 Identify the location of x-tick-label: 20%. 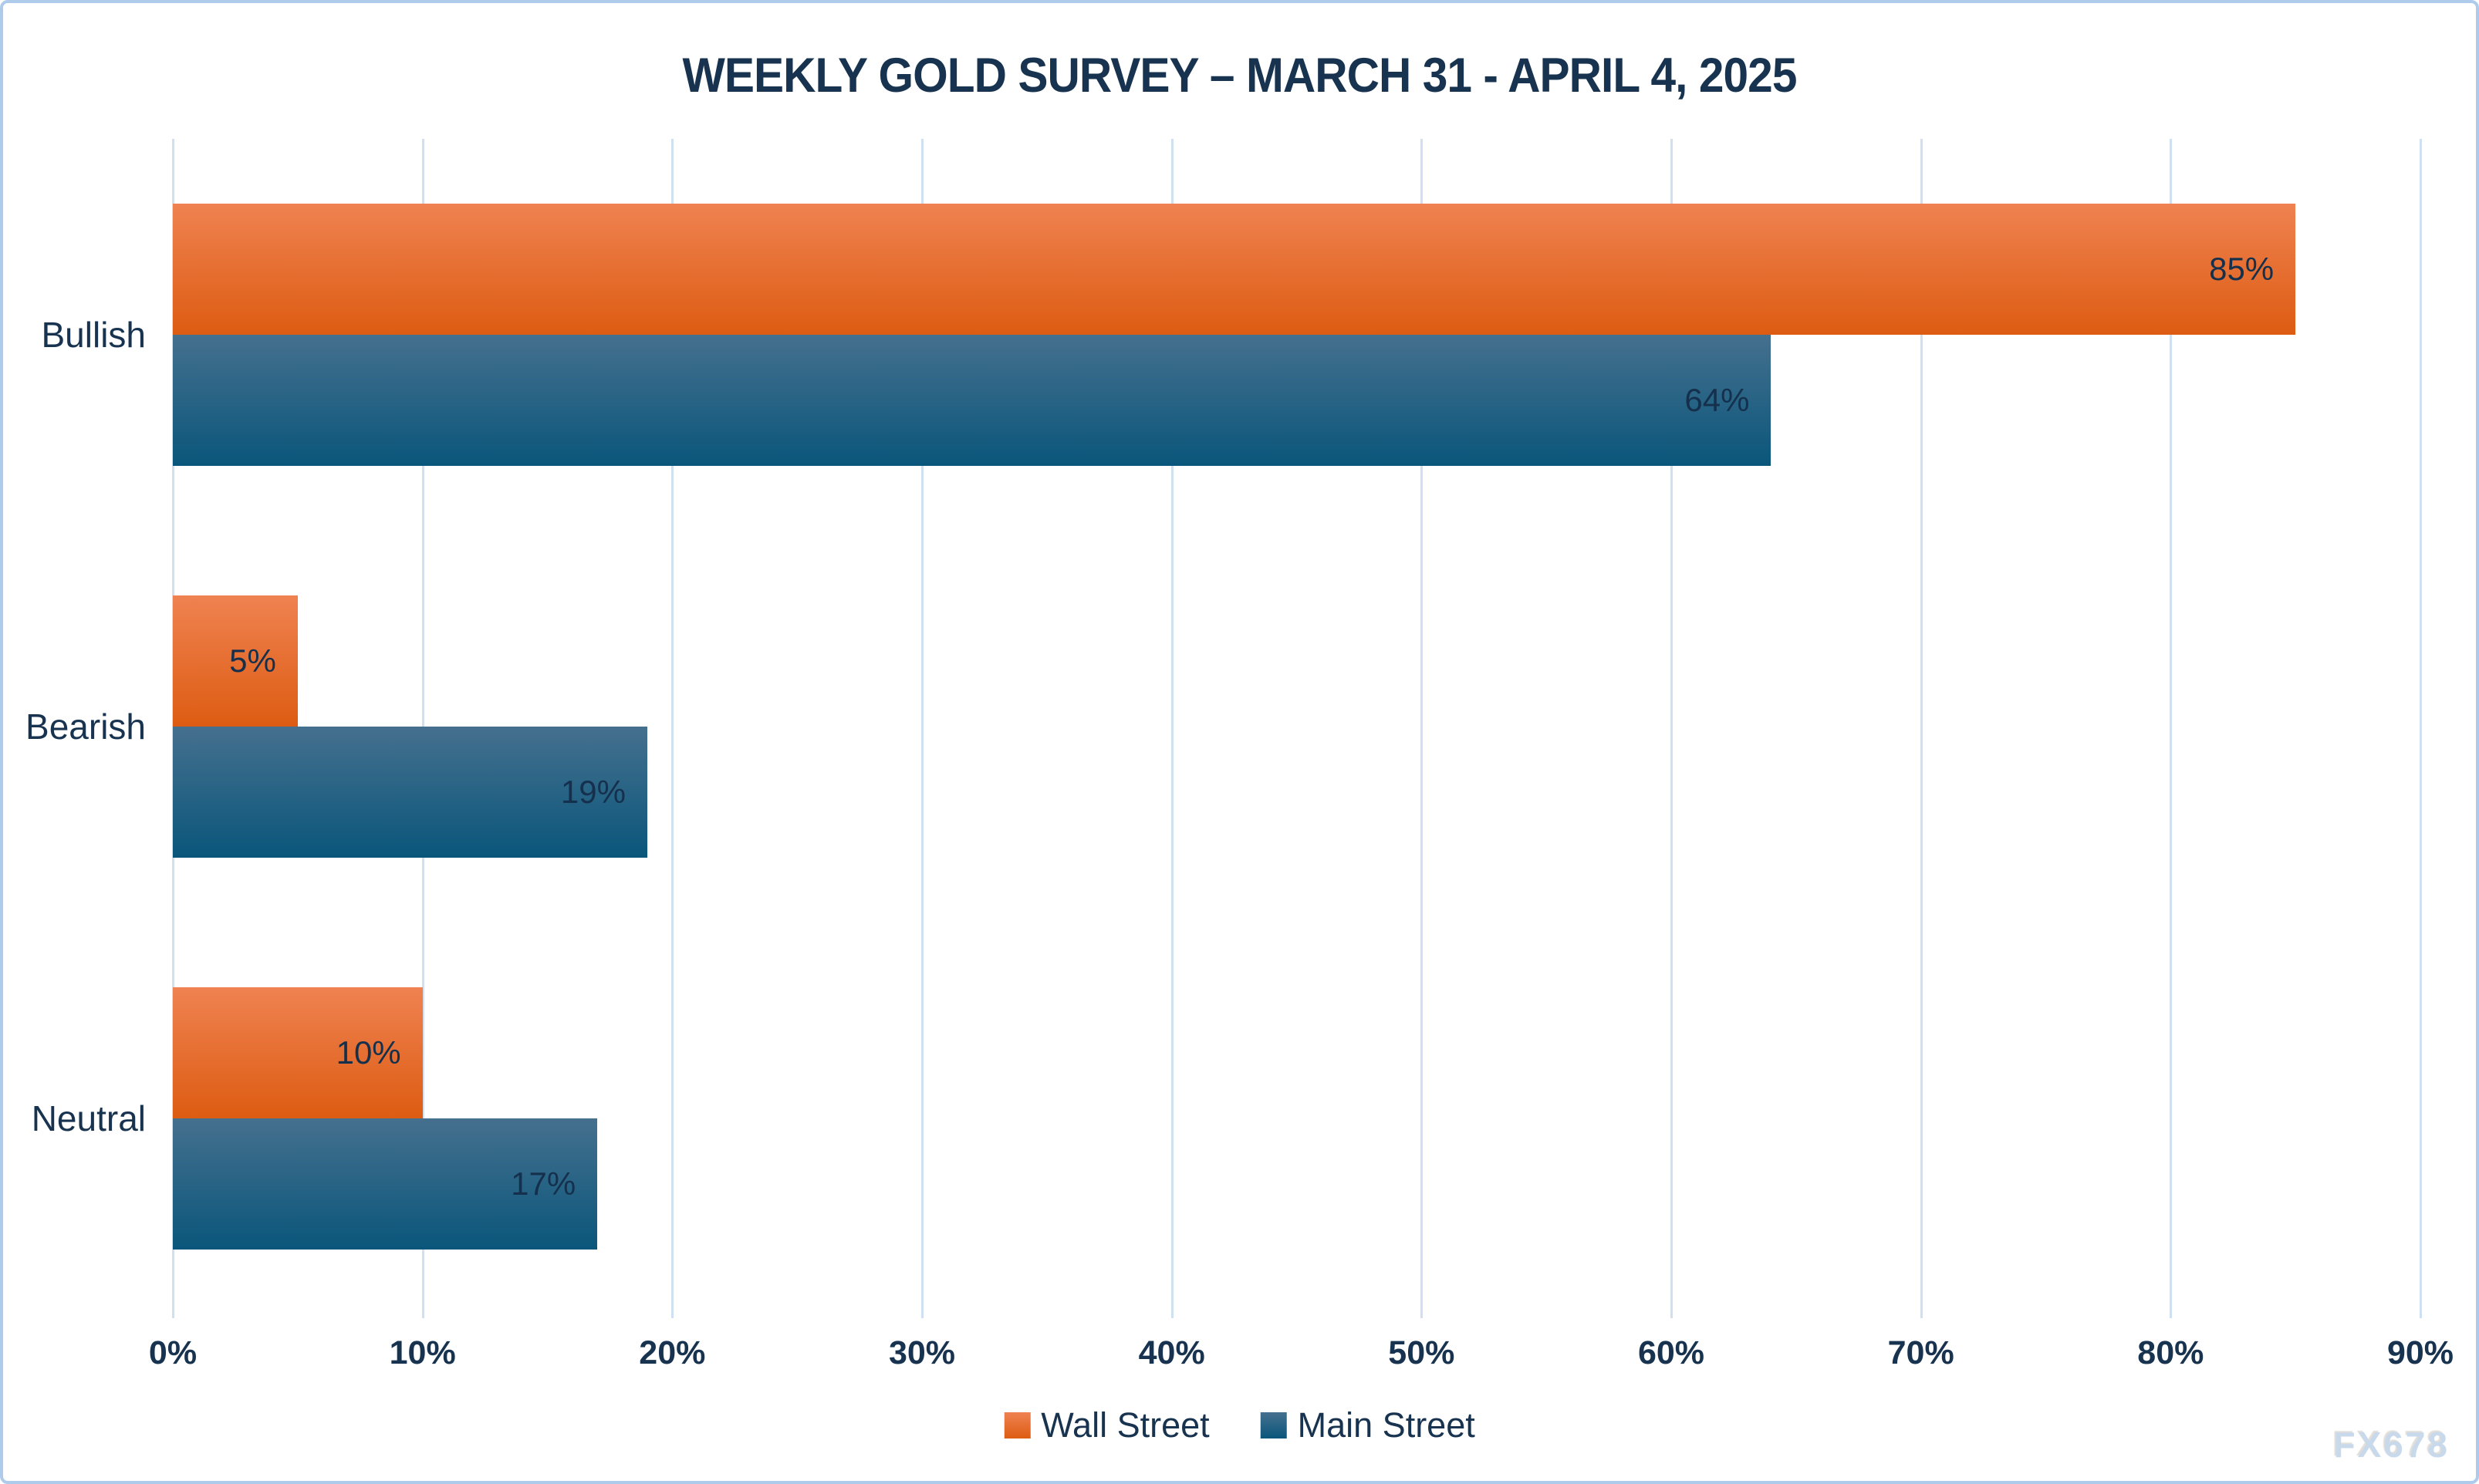
(672, 1352).